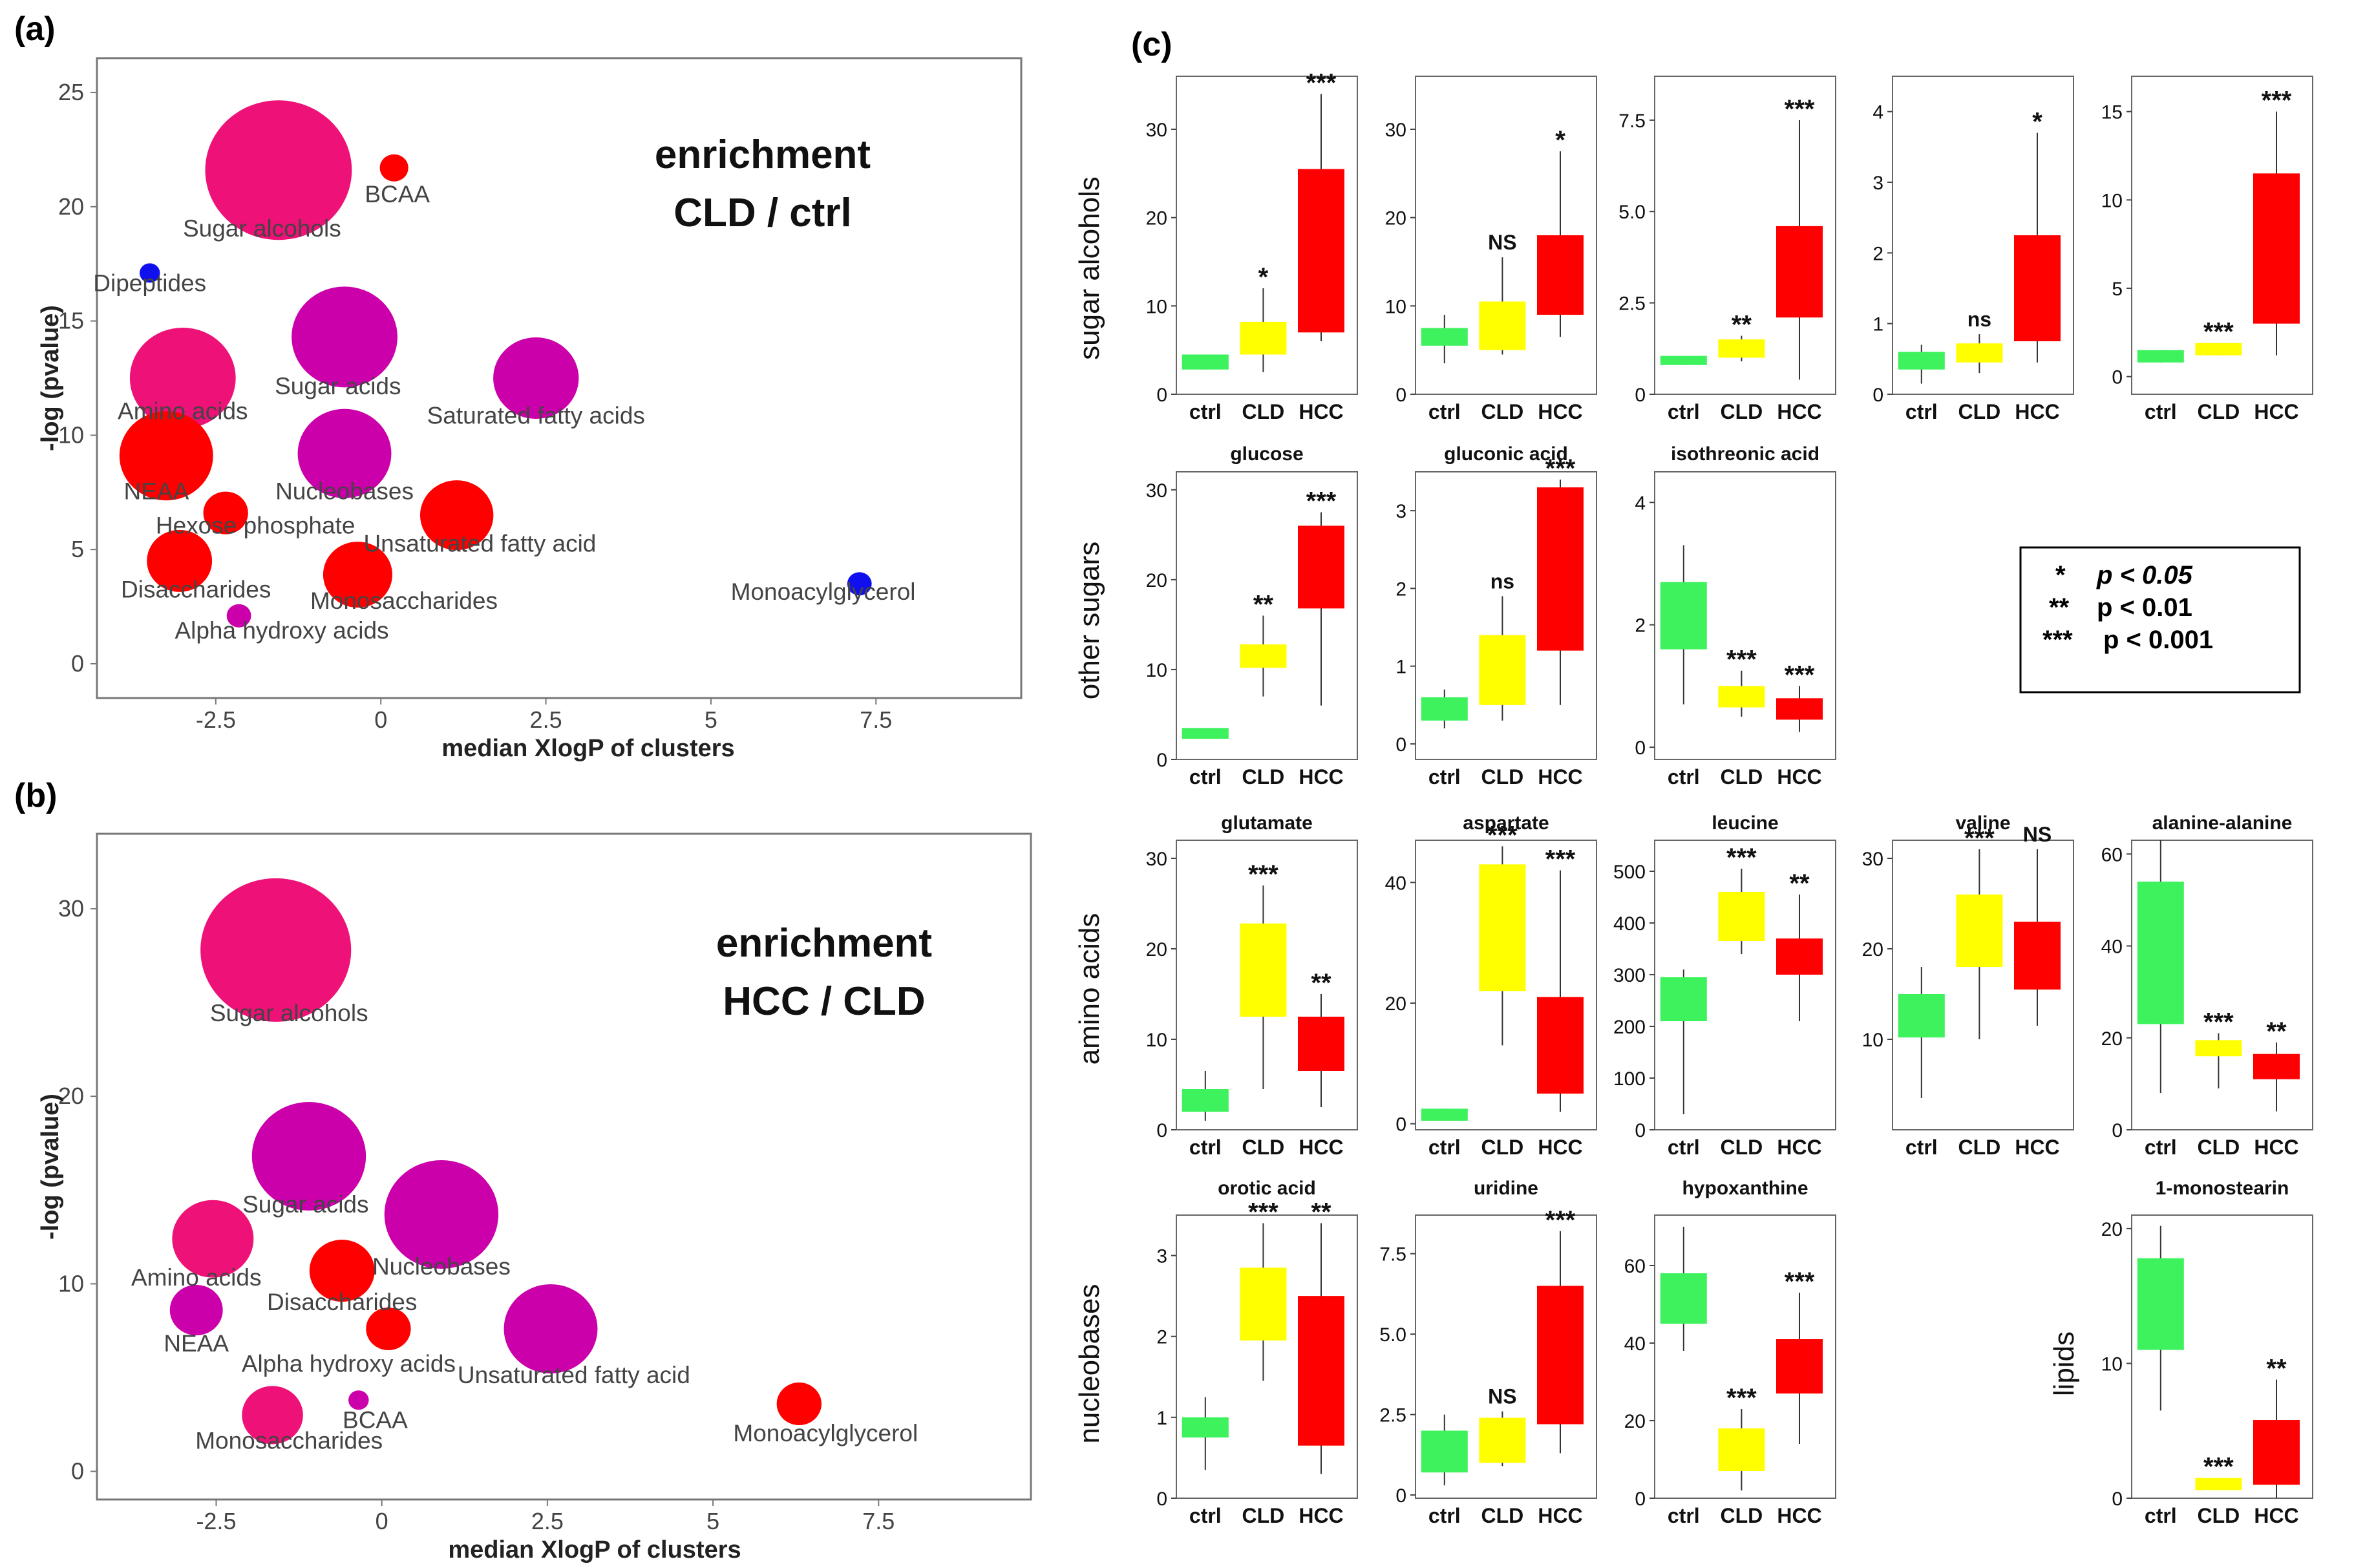 This screenshot has height=1568, width=2365. Describe the element at coordinates (1979, 319) in the screenshot. I see `significance-mark: ns` at that location.